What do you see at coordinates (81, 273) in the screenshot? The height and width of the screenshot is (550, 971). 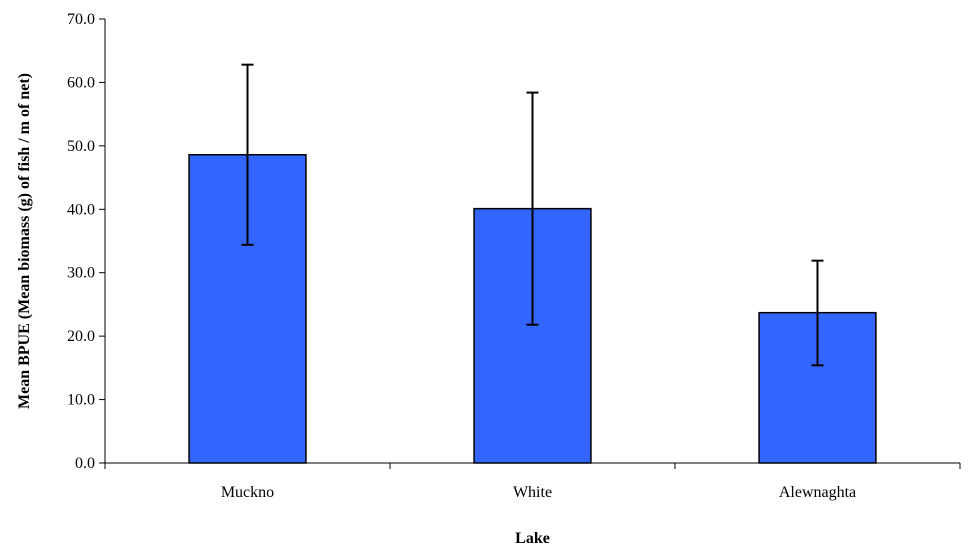 I see `y-tick-label: 30.0` at bounding box center [81, 273].